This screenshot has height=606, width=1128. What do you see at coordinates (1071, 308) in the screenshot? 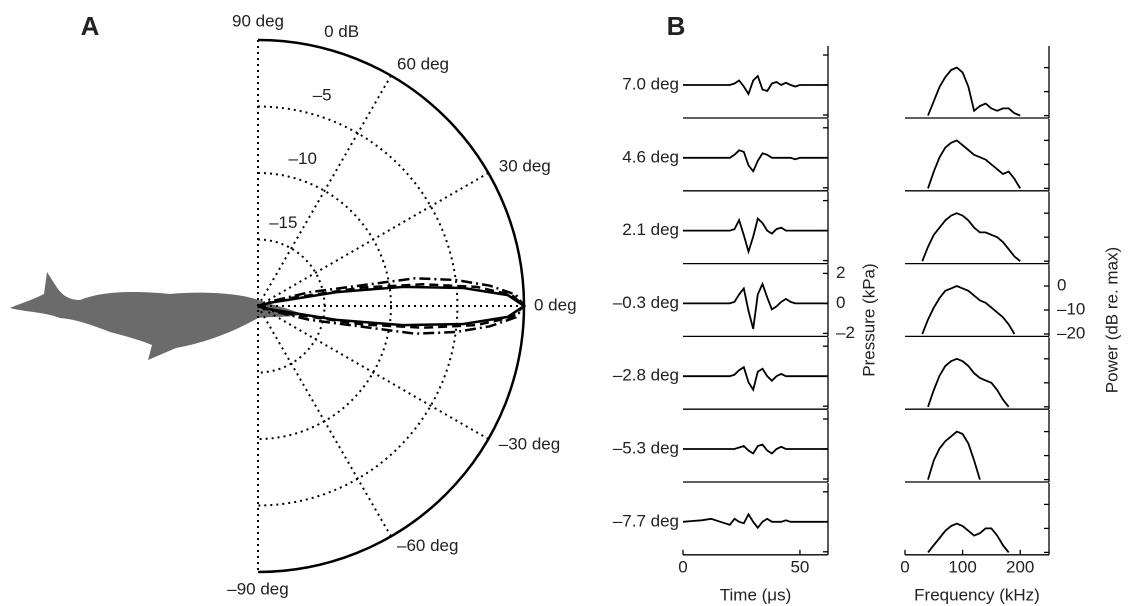
I see `y-tick-label: –10` at bounding box center [1071, 308].